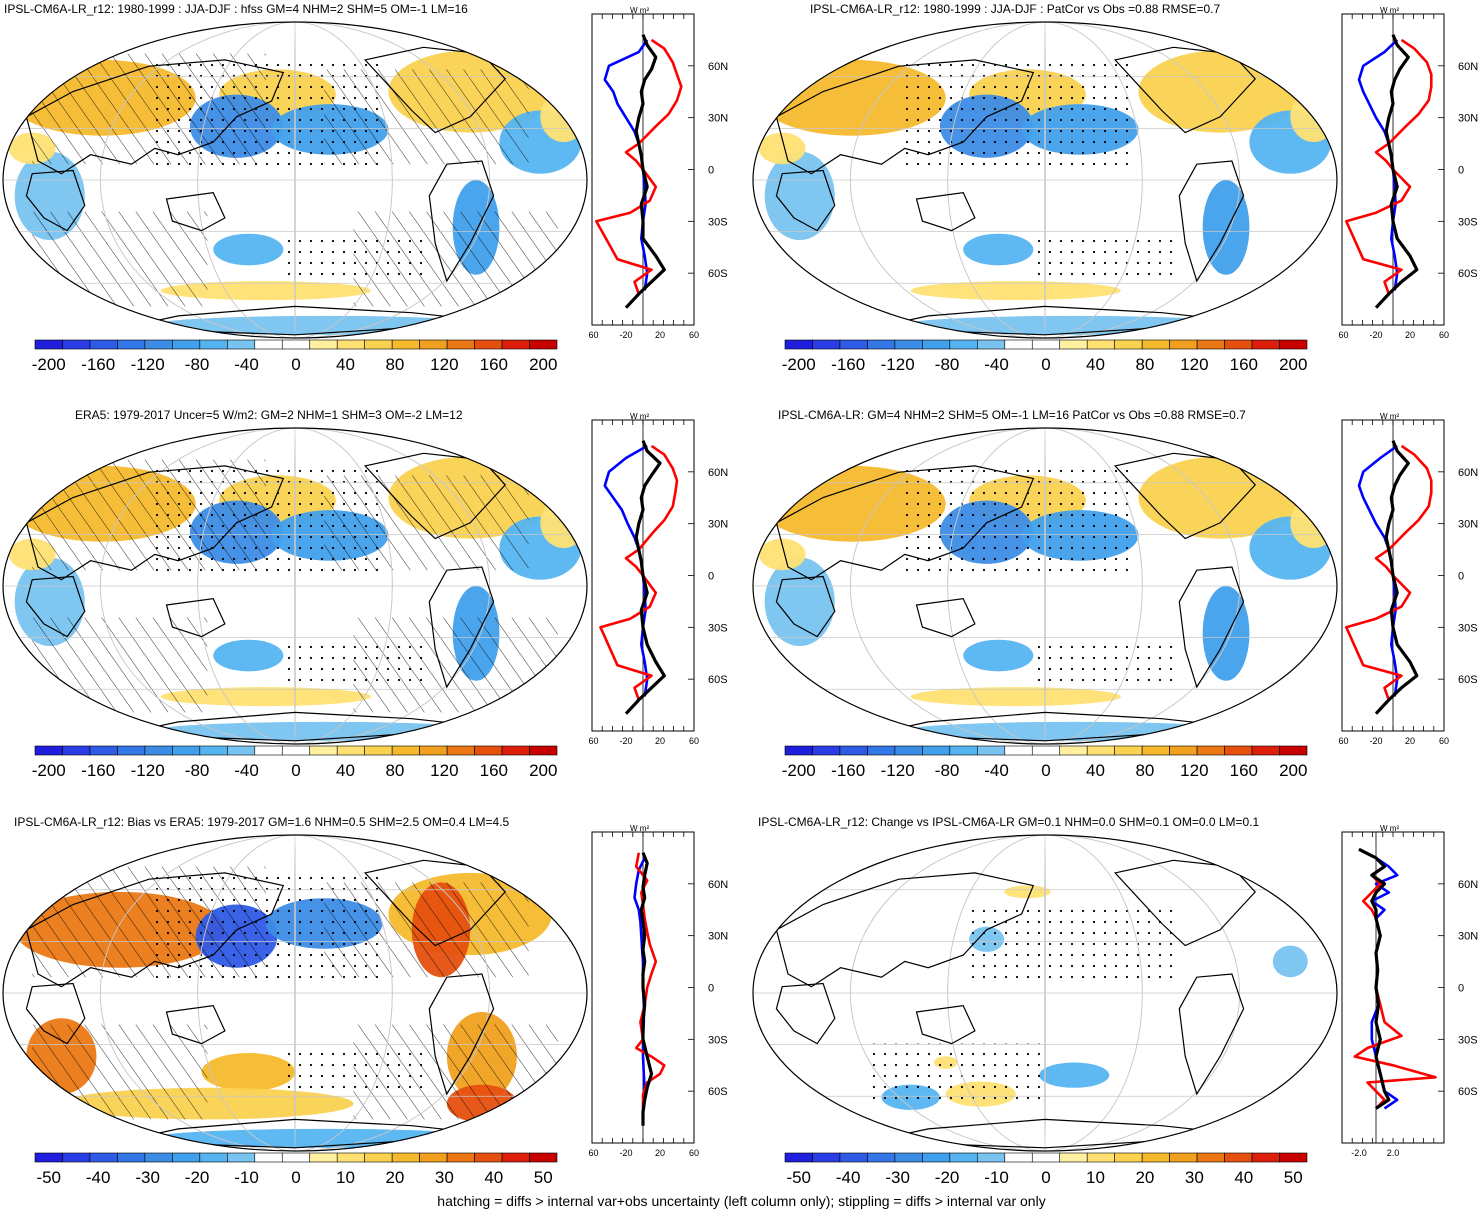  I want to click on colorbar-label: 160, so click(1244, 770).